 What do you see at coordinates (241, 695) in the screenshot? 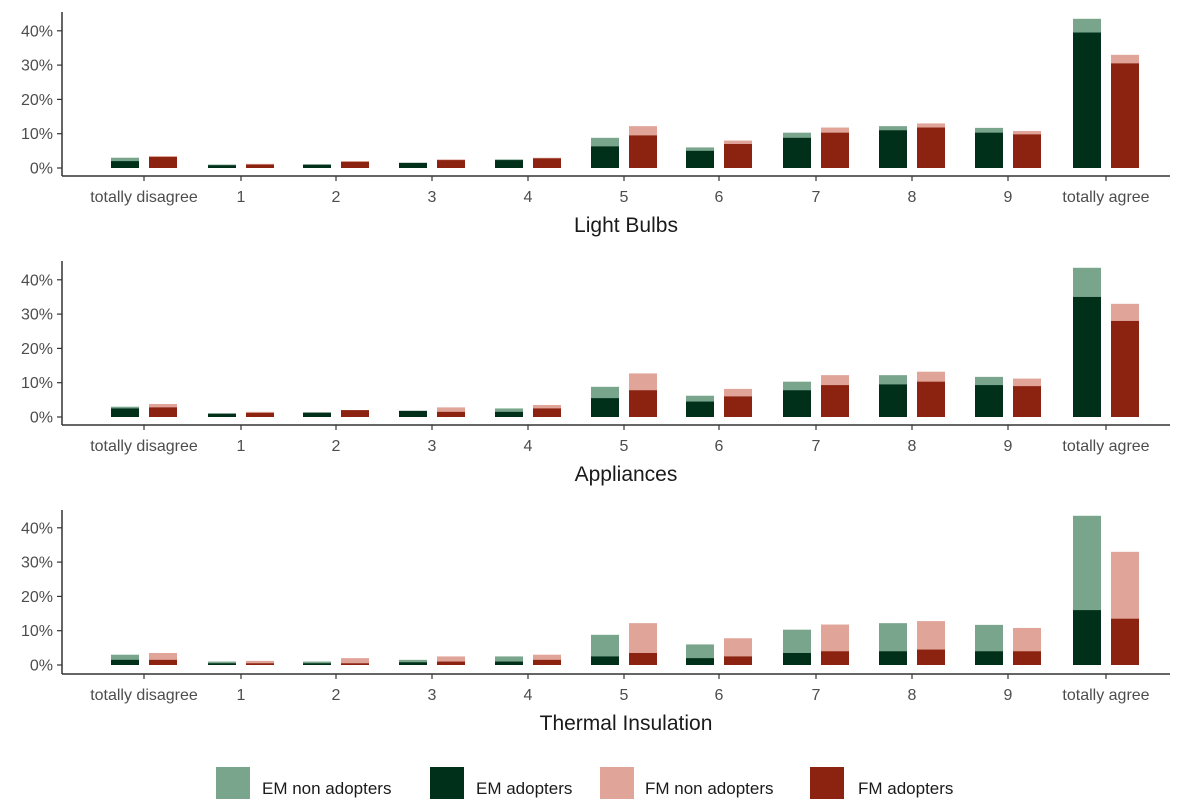
I see `x-tick-label: 1` at bounding box center [241, 695].